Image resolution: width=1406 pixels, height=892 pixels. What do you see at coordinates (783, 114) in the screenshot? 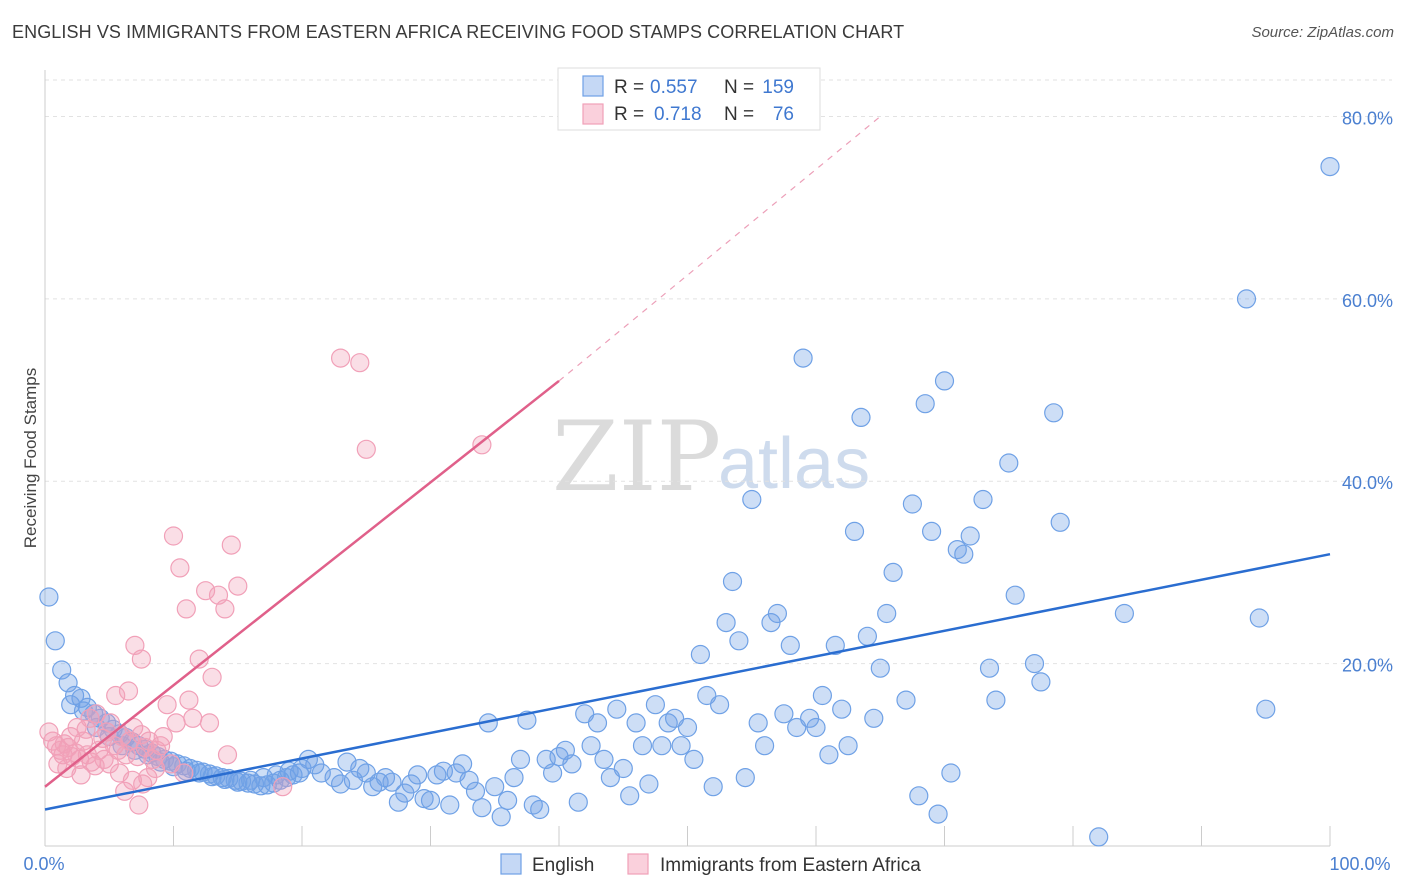
I see `immigrants-n-value: 76` at bounding box center [783, 114].